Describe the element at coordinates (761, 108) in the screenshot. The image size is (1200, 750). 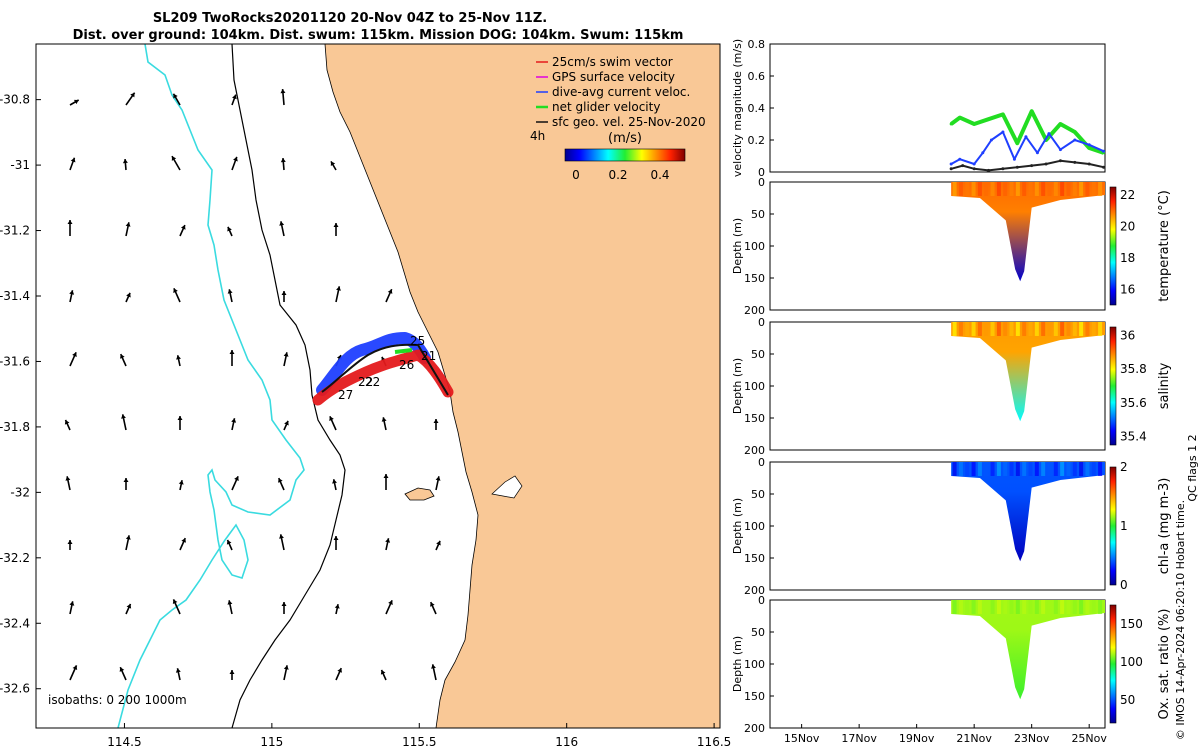
I see `velocity-y-axis: 0 0.2 0.4 0.6 0.8` at that location.